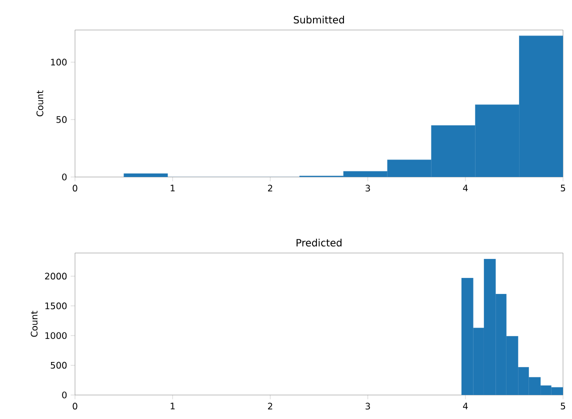 The height and width of the screenshot is (419, 572). What do you see at coordinates (56, 276) in the screenshot?
I see `y-tick-label: 2000` at bounding box center [56, 276].